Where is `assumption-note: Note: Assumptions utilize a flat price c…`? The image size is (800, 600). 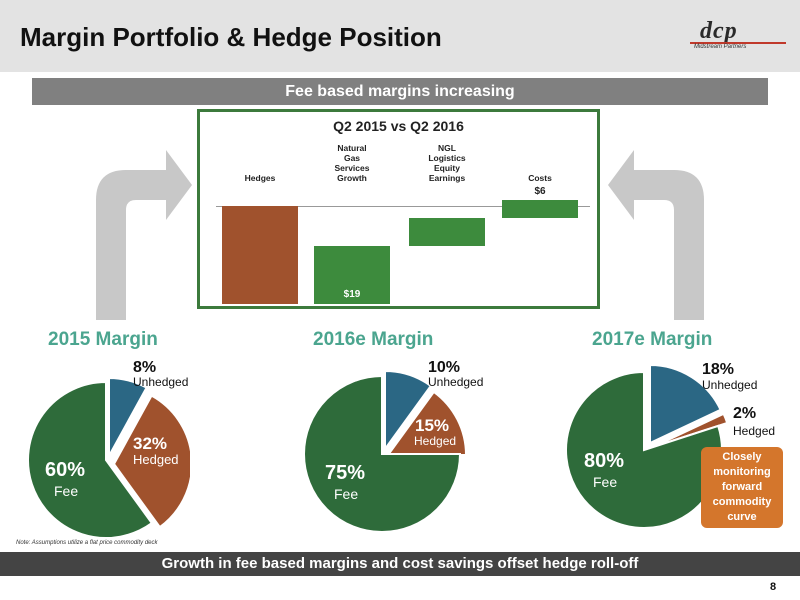
assumption-note: Note: Assumptions utilize a flat price c… is located at coordinates (87, 543).